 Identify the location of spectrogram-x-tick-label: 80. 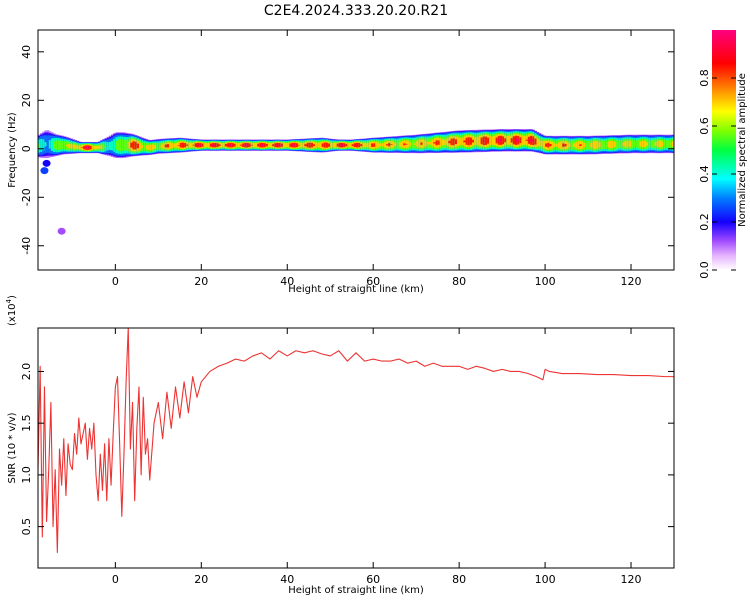
(459, 281).